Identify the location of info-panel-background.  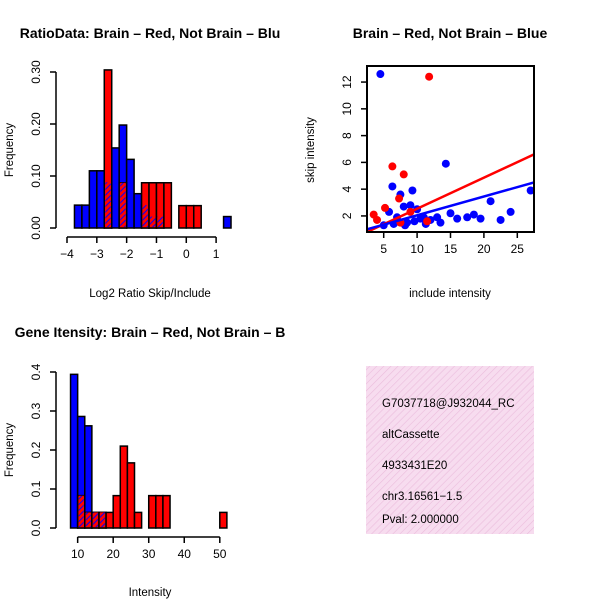
(450, 450).